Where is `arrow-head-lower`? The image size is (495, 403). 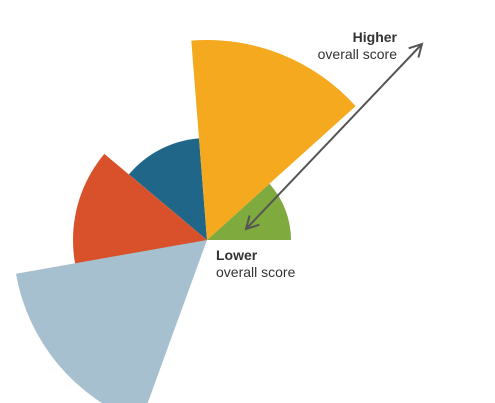 arrow-head-lower is located at coordinates (252, 223).